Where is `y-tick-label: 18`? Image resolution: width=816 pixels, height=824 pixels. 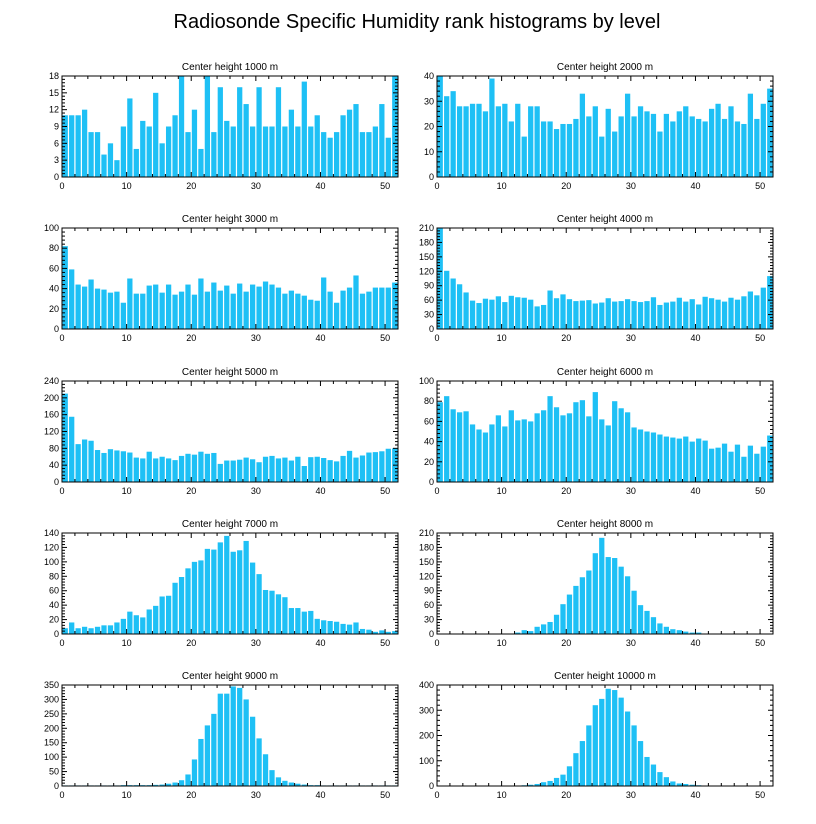 y-tick-label: 18 is located at coordinates (54, 76).